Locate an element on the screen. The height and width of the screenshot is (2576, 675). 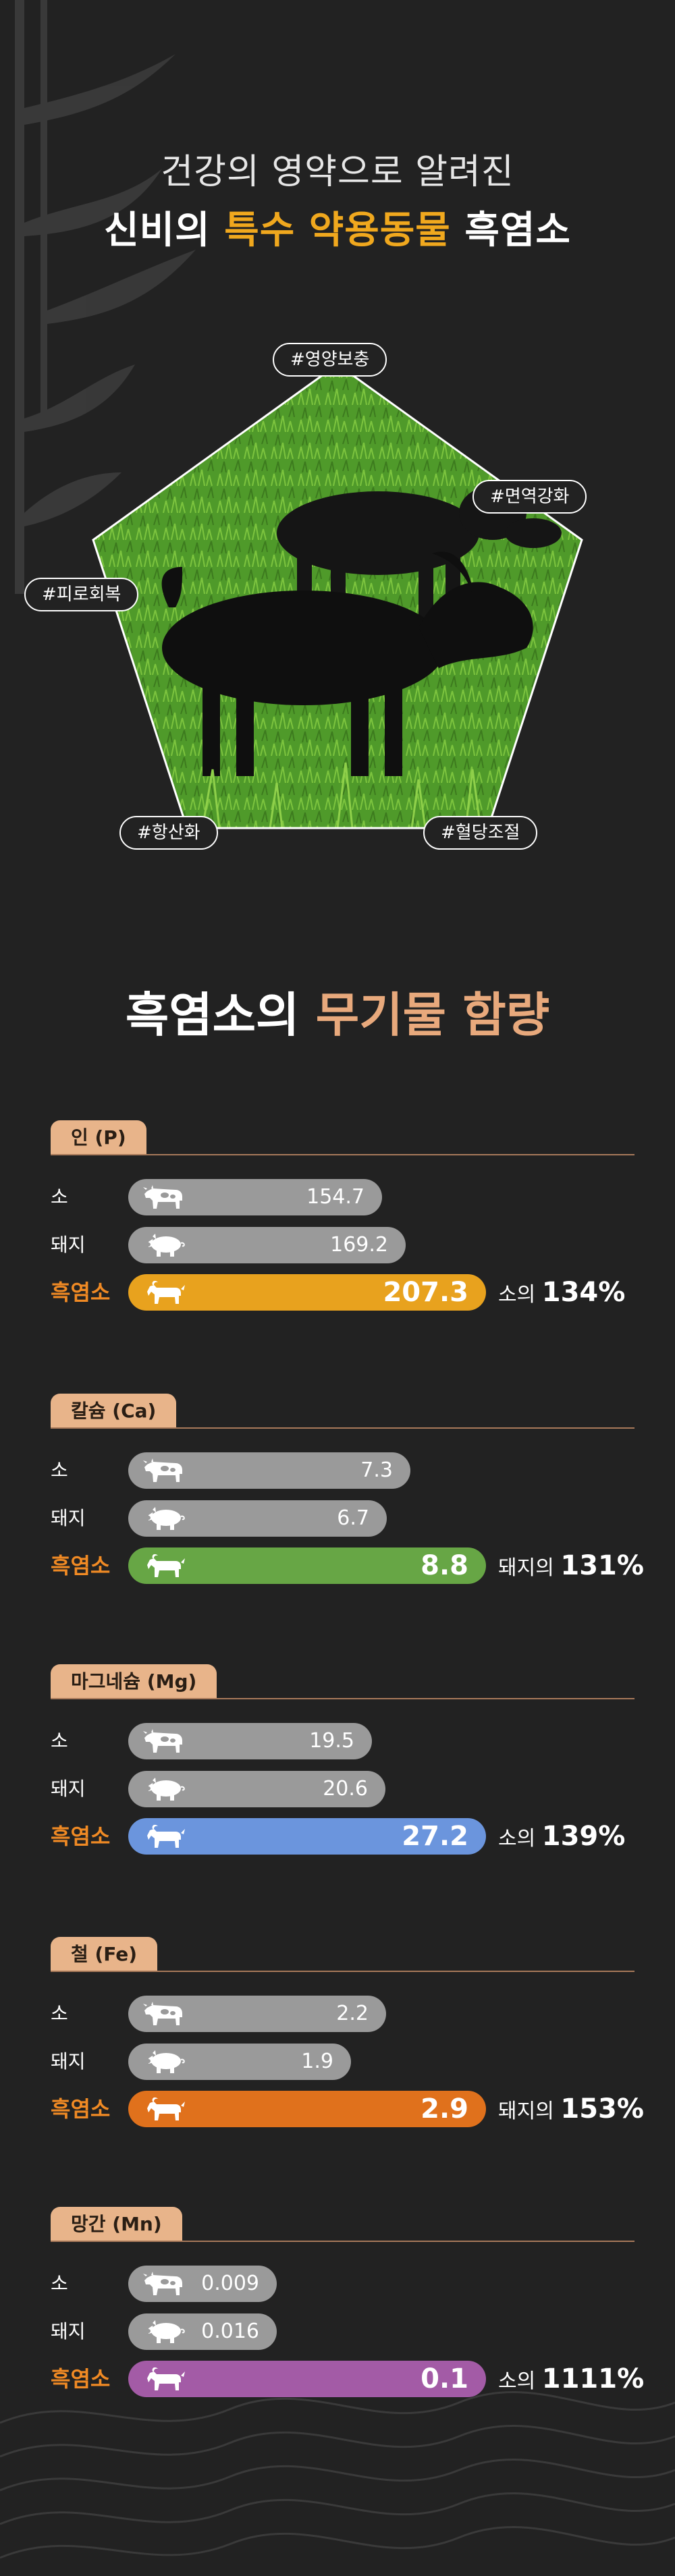
mineral-name: 철 (Fe) is located at coordinates (104, 1955).